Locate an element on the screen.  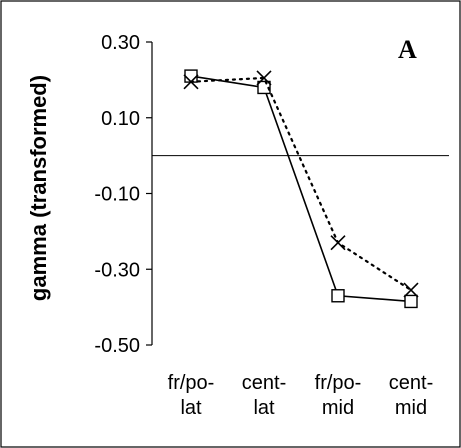
y-ticks: 0.30 0.10 -0.10 -0.30 -0.50 is located at coordinates (123, 194).